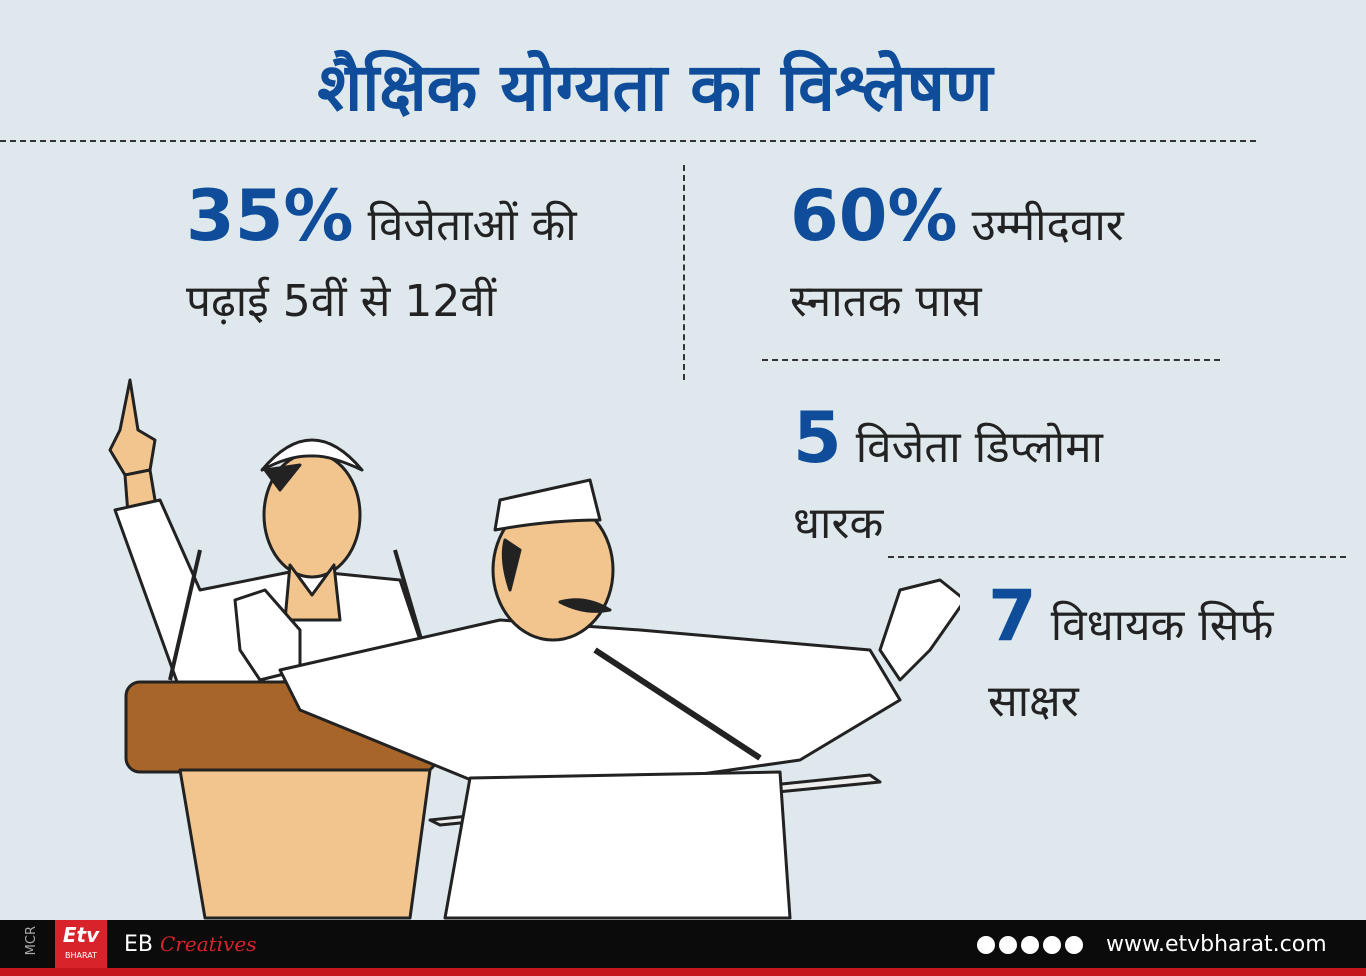 The width and height of the screenshot is (1366, 976). What do you see at coordinates (817, 438) in the screenshot?
I see `stat-number: 5` at bounding box center [817, 438].